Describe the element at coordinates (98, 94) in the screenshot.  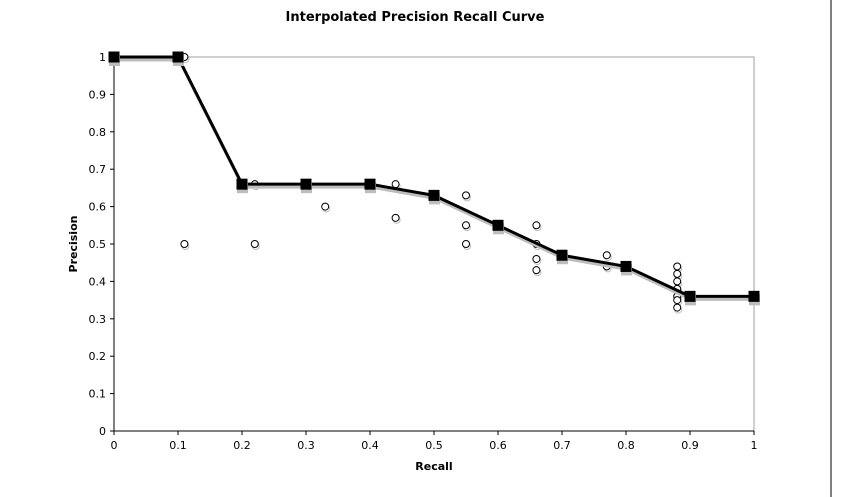
I see `y-tick-label: 0.9` at that location.